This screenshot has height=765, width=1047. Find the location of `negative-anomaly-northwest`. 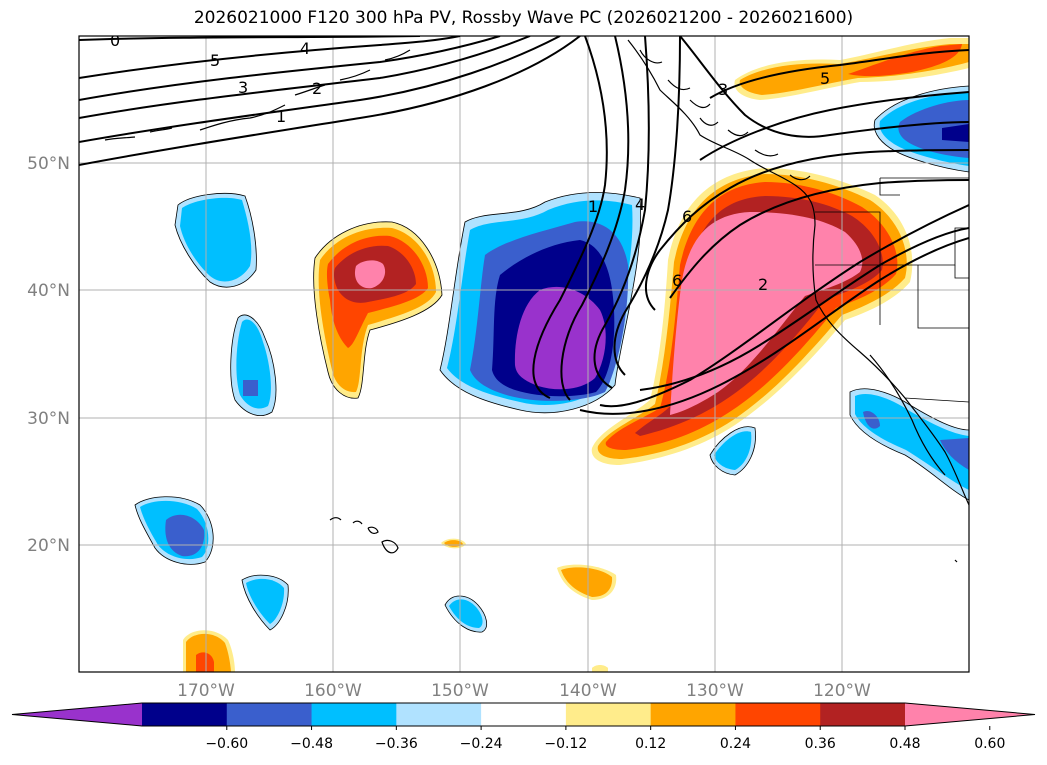

negative-anomaly-northwest is located at coordinates (215, 240).